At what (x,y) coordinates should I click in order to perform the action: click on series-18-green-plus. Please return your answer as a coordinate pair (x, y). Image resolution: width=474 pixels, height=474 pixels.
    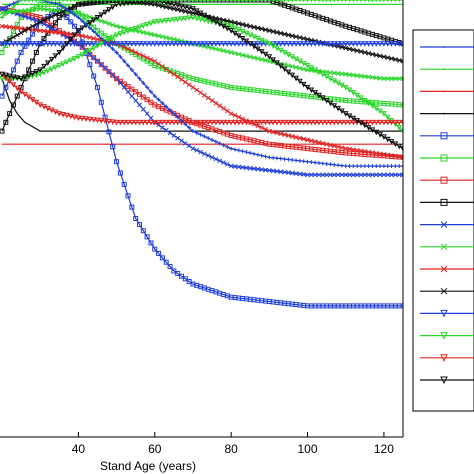
    Looking at the image, I should click on (201, 10).